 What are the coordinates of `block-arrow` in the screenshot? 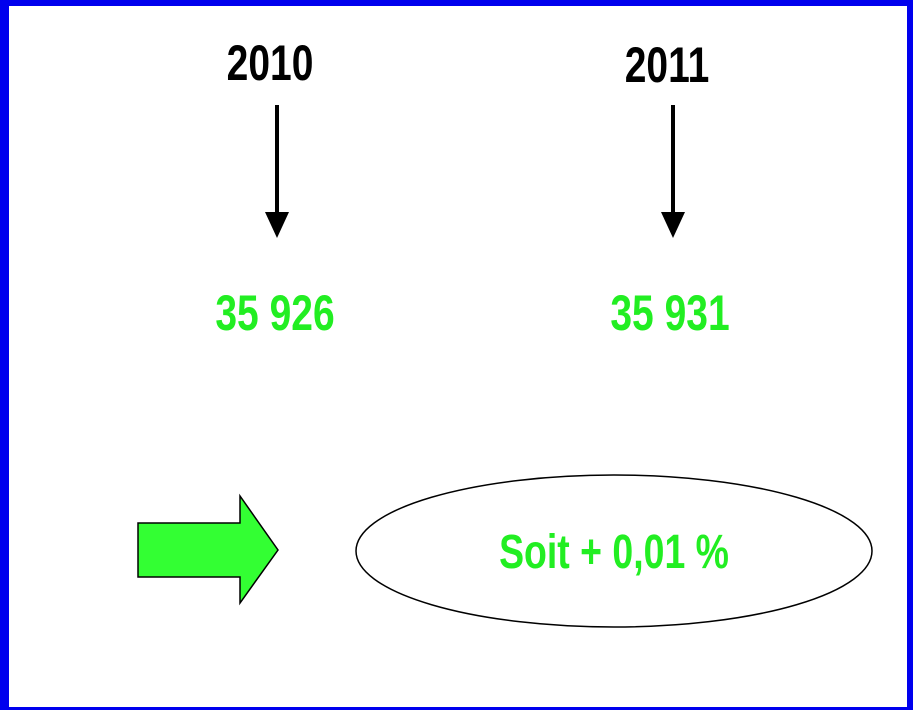 It's located at (208, 549).